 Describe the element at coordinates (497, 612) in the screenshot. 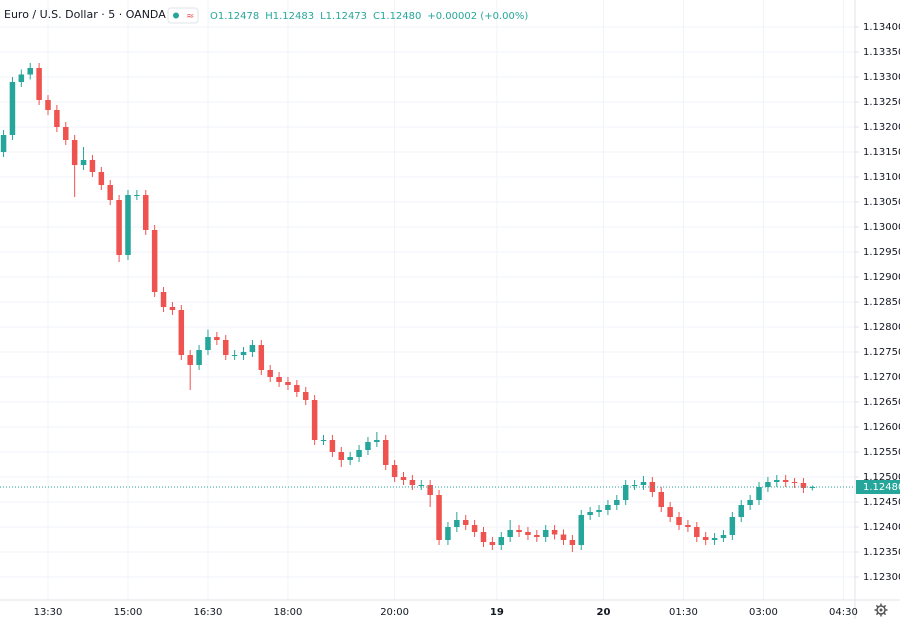

I see `x-tick-label: 19` at that location.